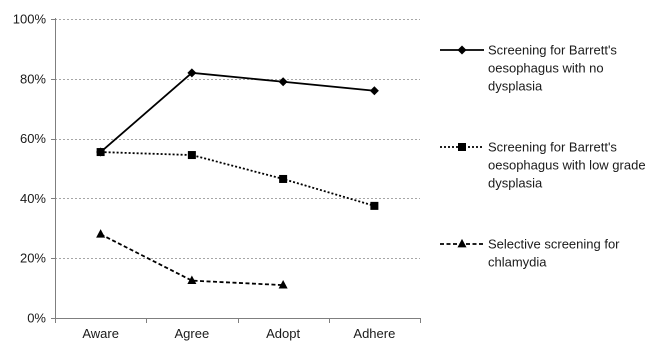 The width and height of the screenshot is (670, 344). What do you see at coordinates (30, 19) in the screenshot?
I see `y-tick-label: 100%` at bounding box center [30, 19].